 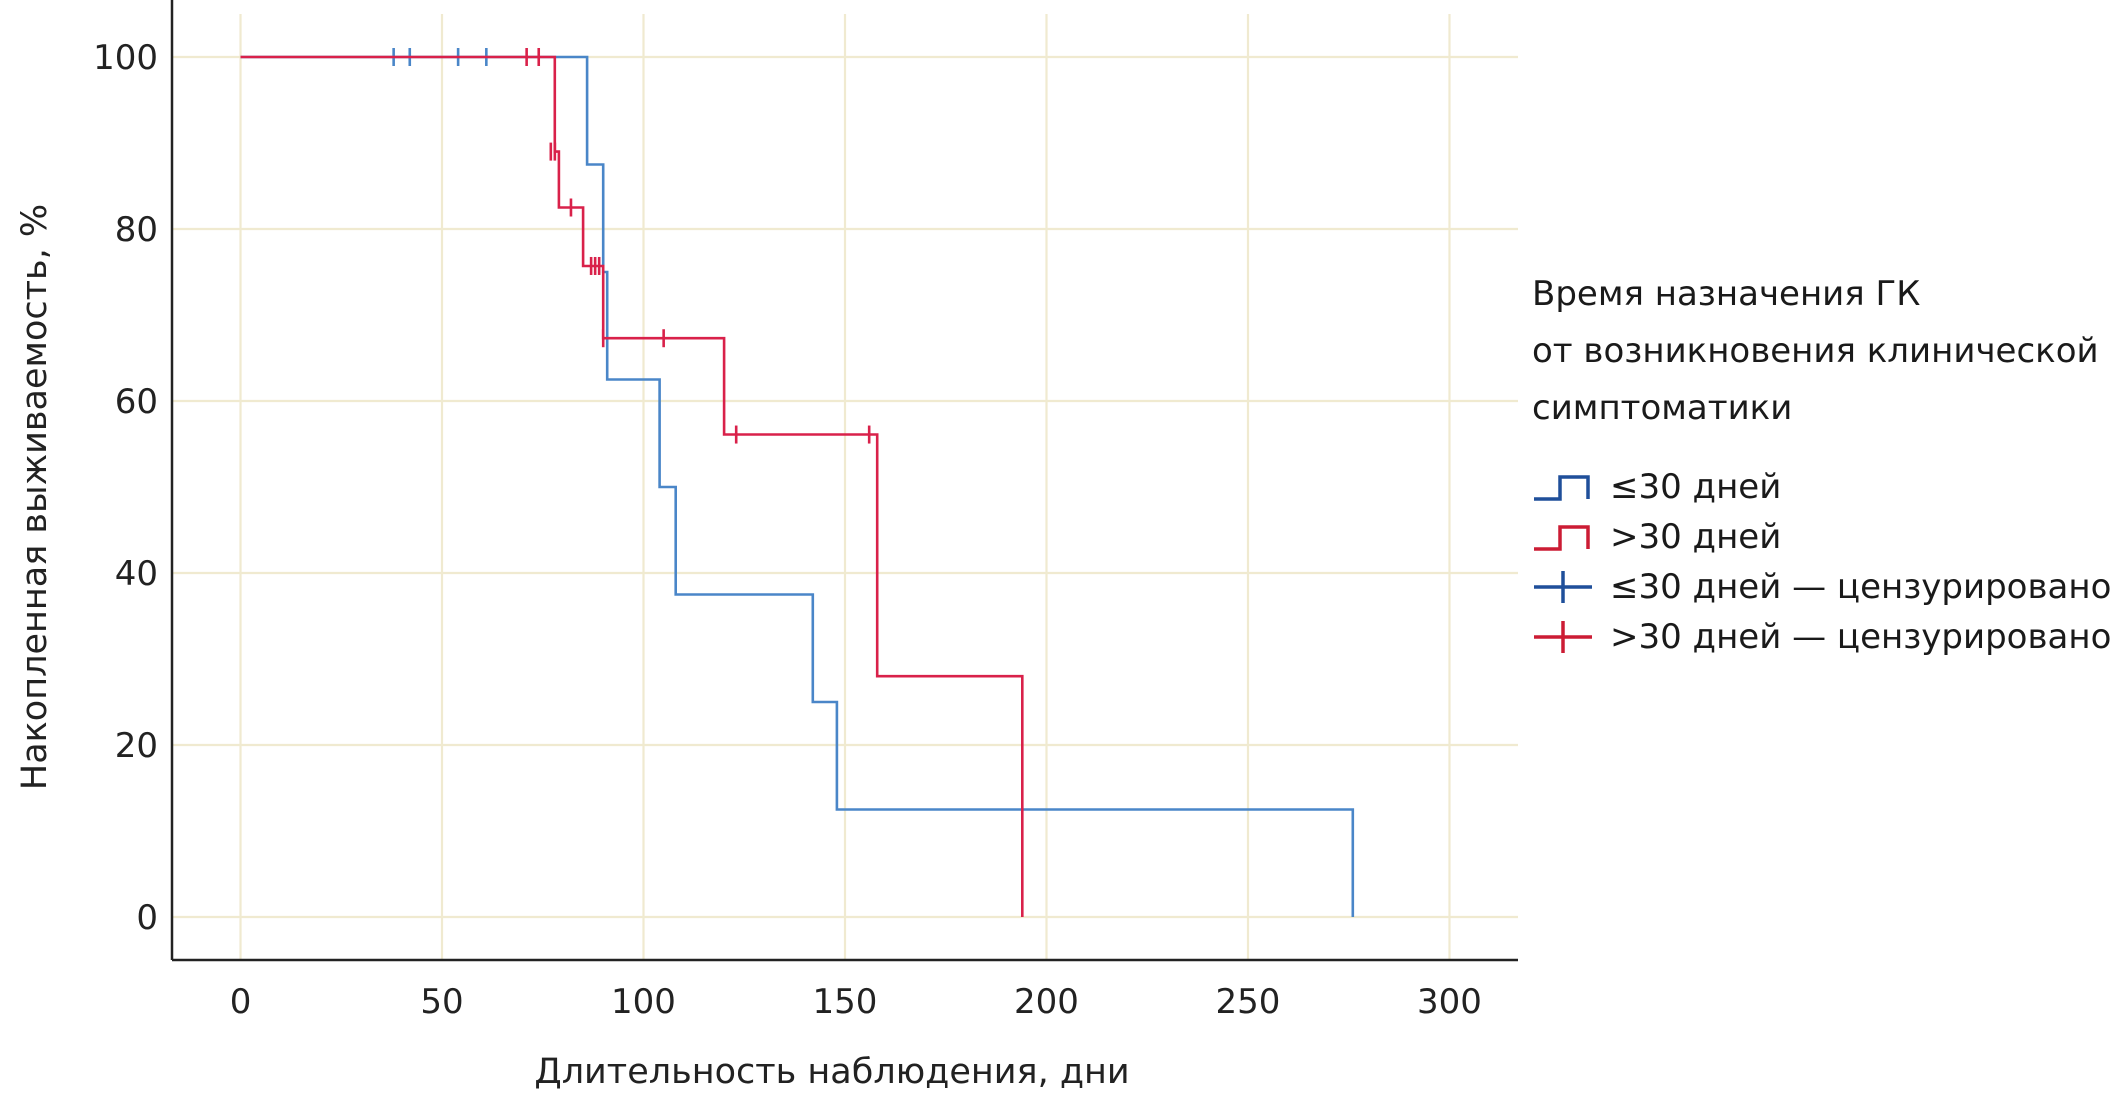 What do you see at coordinates (1817, 537) in the screenshot?
I see `legend-item-gt30: >30 дней` at bounding box center [1817, 537].